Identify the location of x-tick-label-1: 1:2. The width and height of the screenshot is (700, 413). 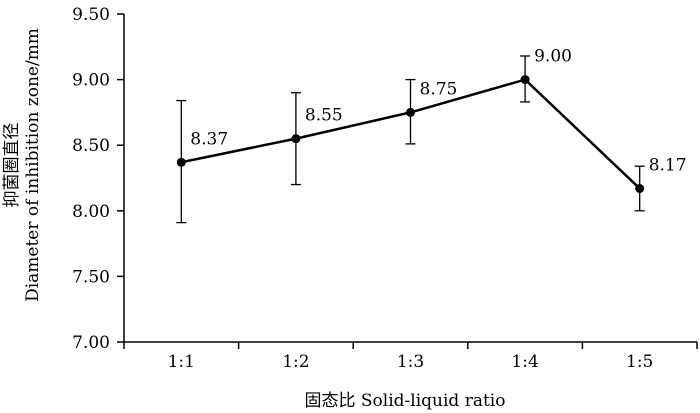
(295, 362).